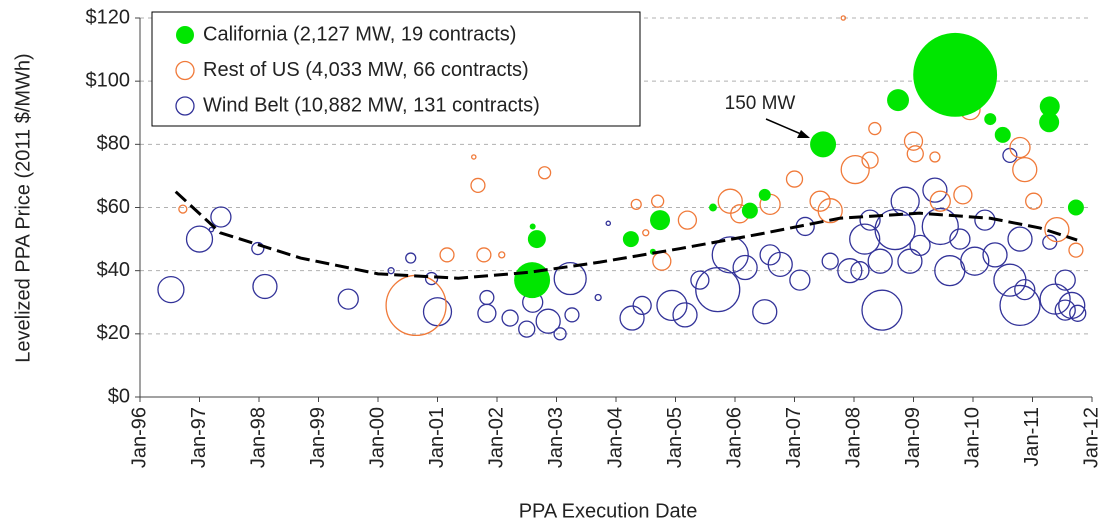 The height and width of the screenshot is (527, 1099). Describe the element at coordinates (371, 105) in the screenshot. I see `legend-label: Wind Belt (10,882 MW, 131 contracts)` at that location.